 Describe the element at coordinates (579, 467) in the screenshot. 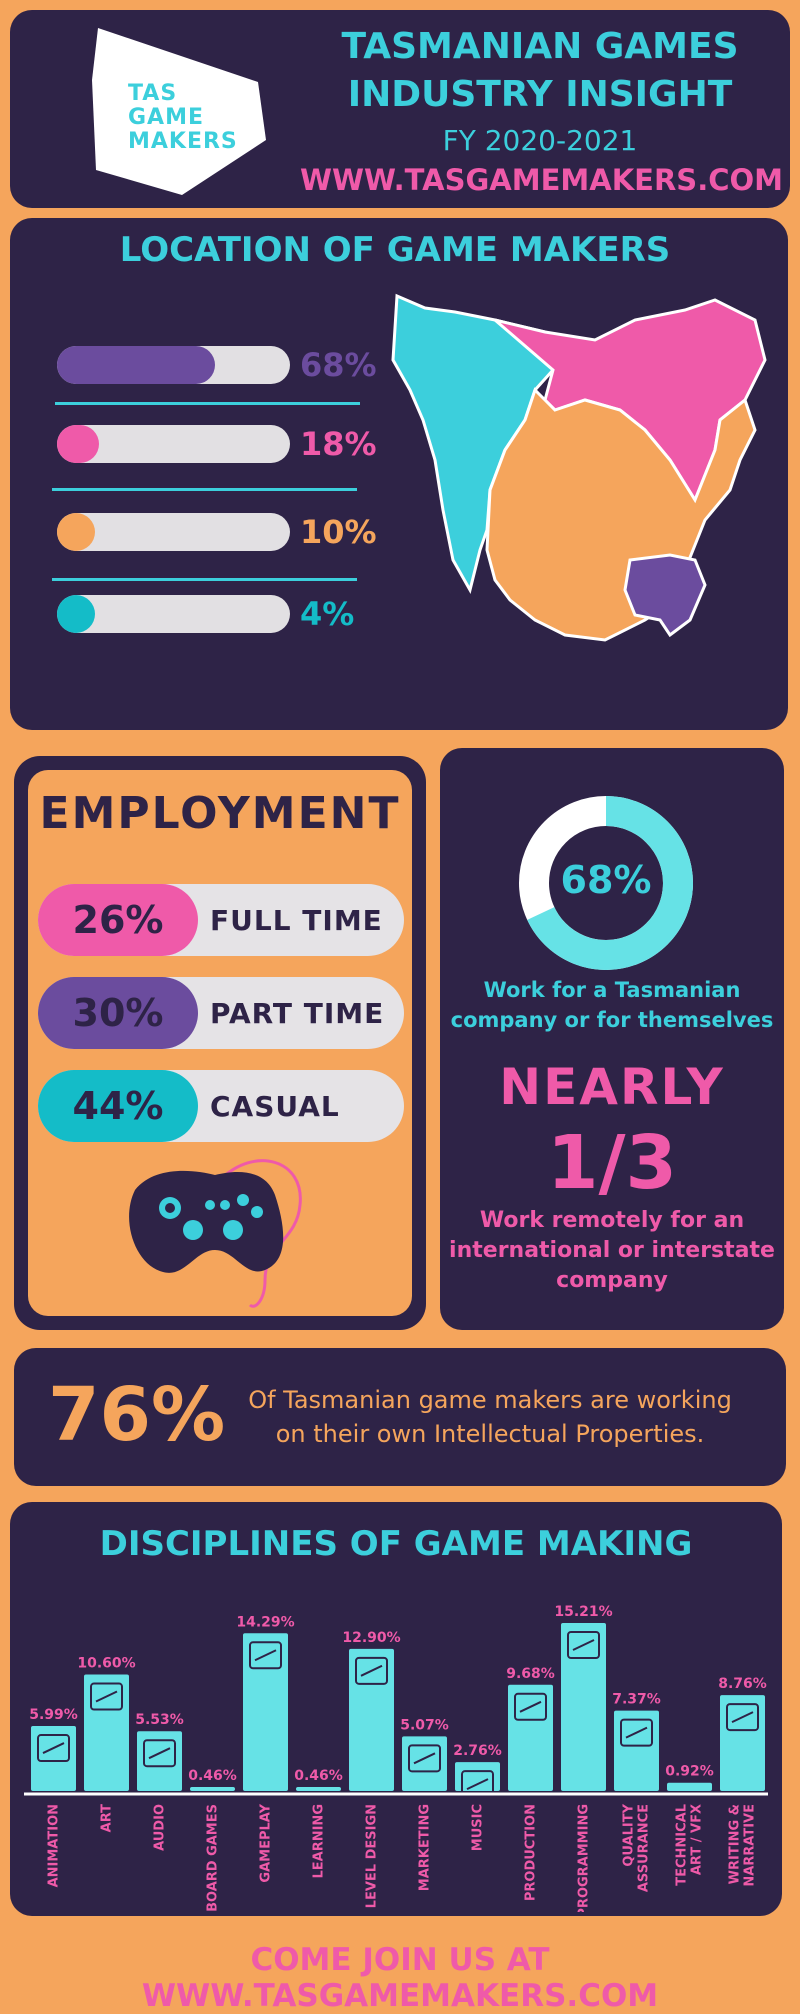

I see `tasmania-map` at that location.